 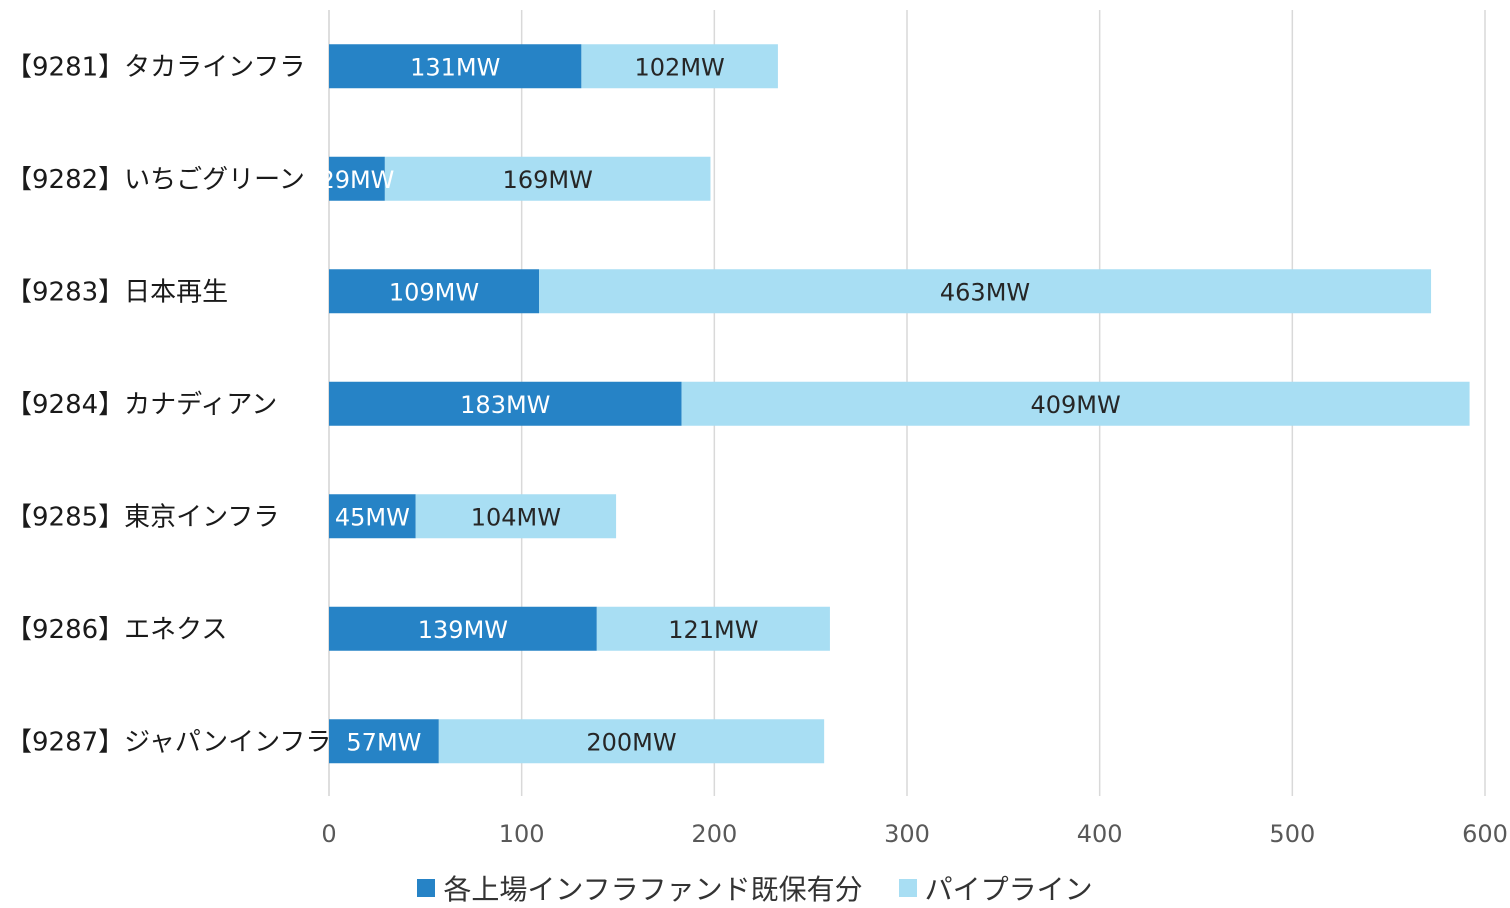 I want to click on legend-label-owned: 各上場インフラファンド既保有分, so click(x=653, y=889).